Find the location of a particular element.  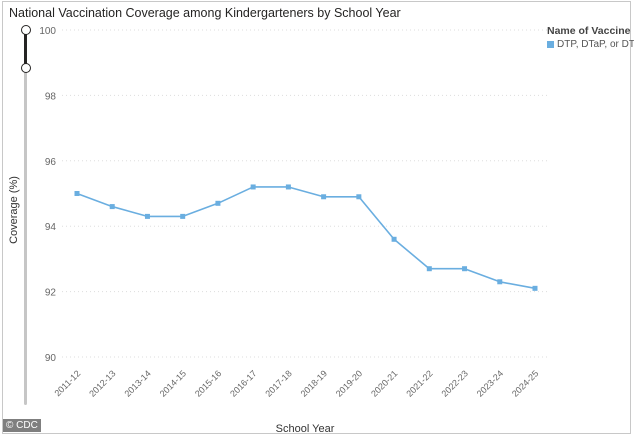

legend-title: Name of Vaccine is located at coordinates (589, 31).